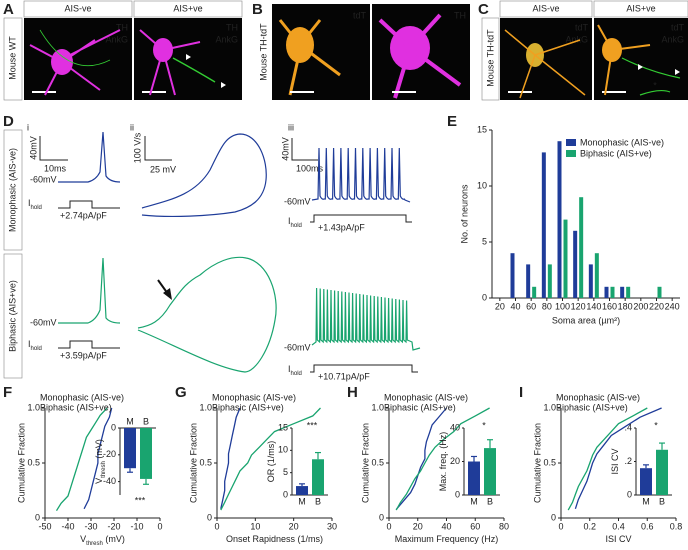 Image resolution: width=688 pixels, height=550 pixels. What do you see at coordinates (562, 306) in the screenshot?
I see `label: 100` at bounding box center [562, 306].